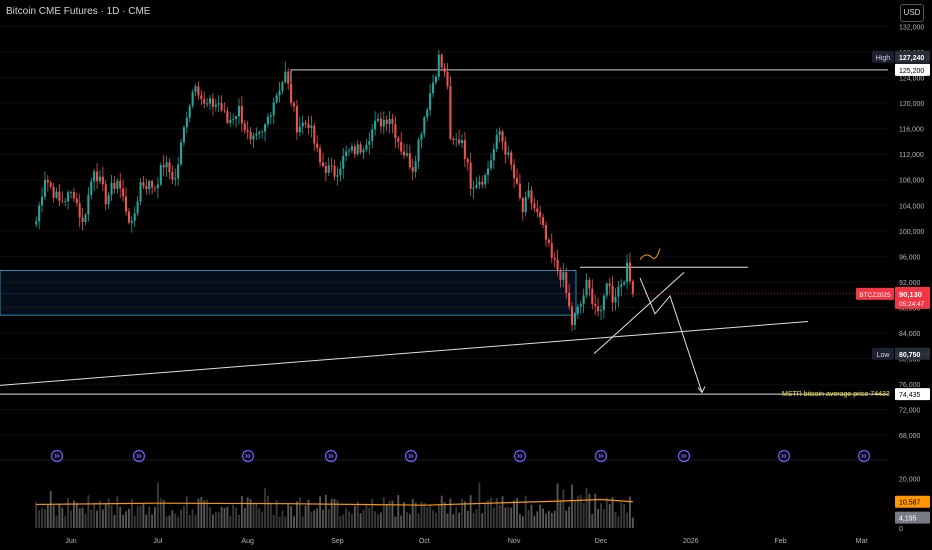 The width and height of the screenshot is (932, 550). Describe the element at coordinates (514, 541) in the screenshot. I see `time-tick-label: Nov` at that location.